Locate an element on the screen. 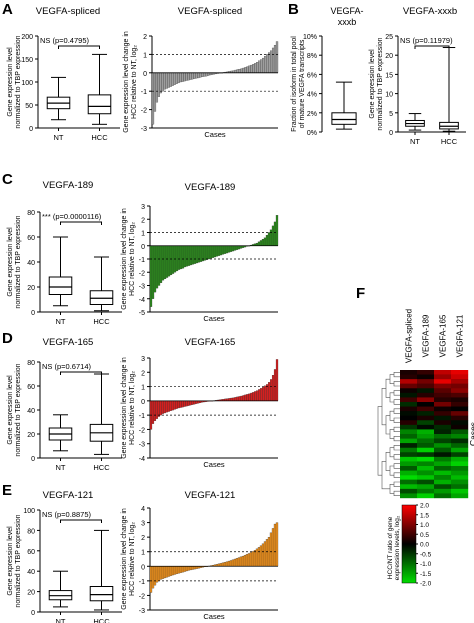 This screenshot has height=623, width=474. box-hcc: HCC is located at coordinates (101, 576).